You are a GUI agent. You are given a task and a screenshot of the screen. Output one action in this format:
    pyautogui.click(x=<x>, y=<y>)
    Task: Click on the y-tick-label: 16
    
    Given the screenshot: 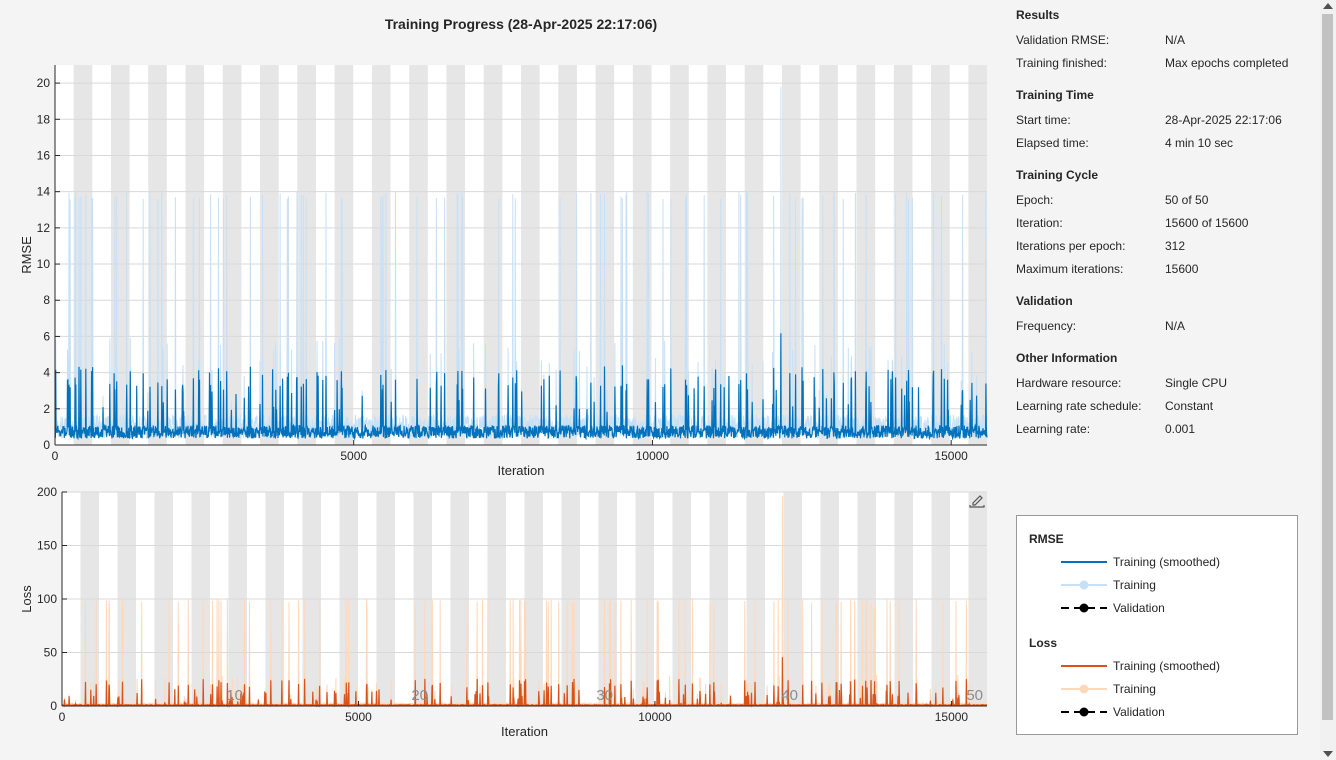 What is the action you would take?
    pyautogui.click(x=44, y=155)
    